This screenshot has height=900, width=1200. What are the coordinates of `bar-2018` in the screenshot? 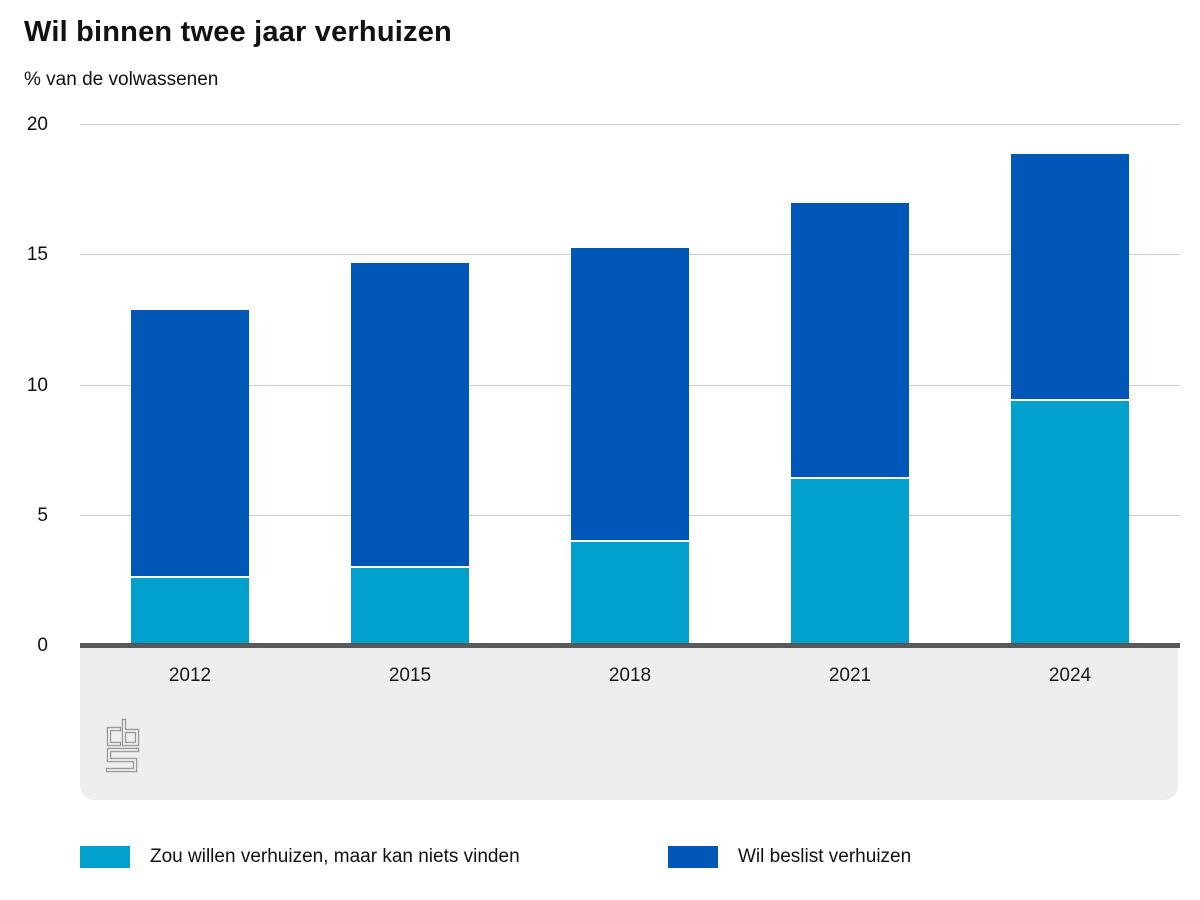 It's located at (630, 447).